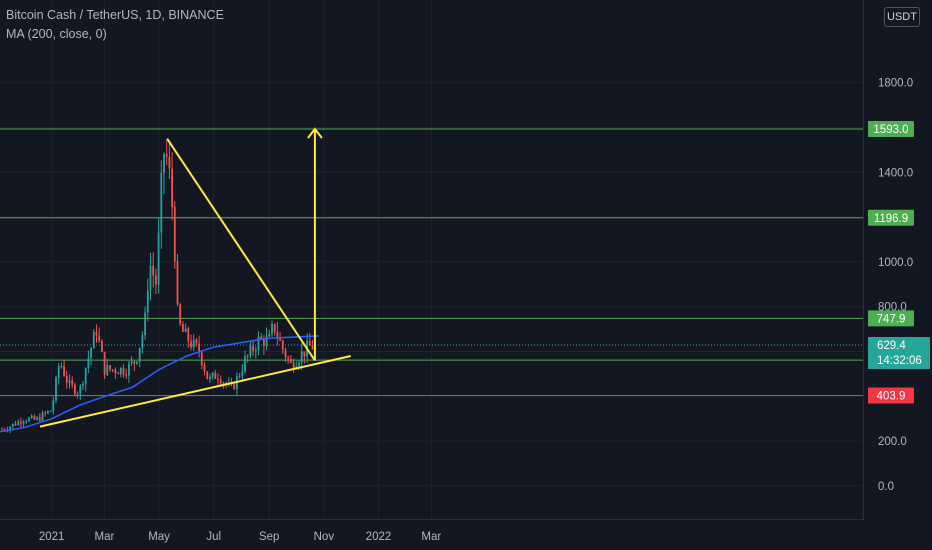 The height and width of the screenshot is (550, 932). Describe the element at coordinates (315, 133) in the screenshot. I see `arrow-head` at that location.